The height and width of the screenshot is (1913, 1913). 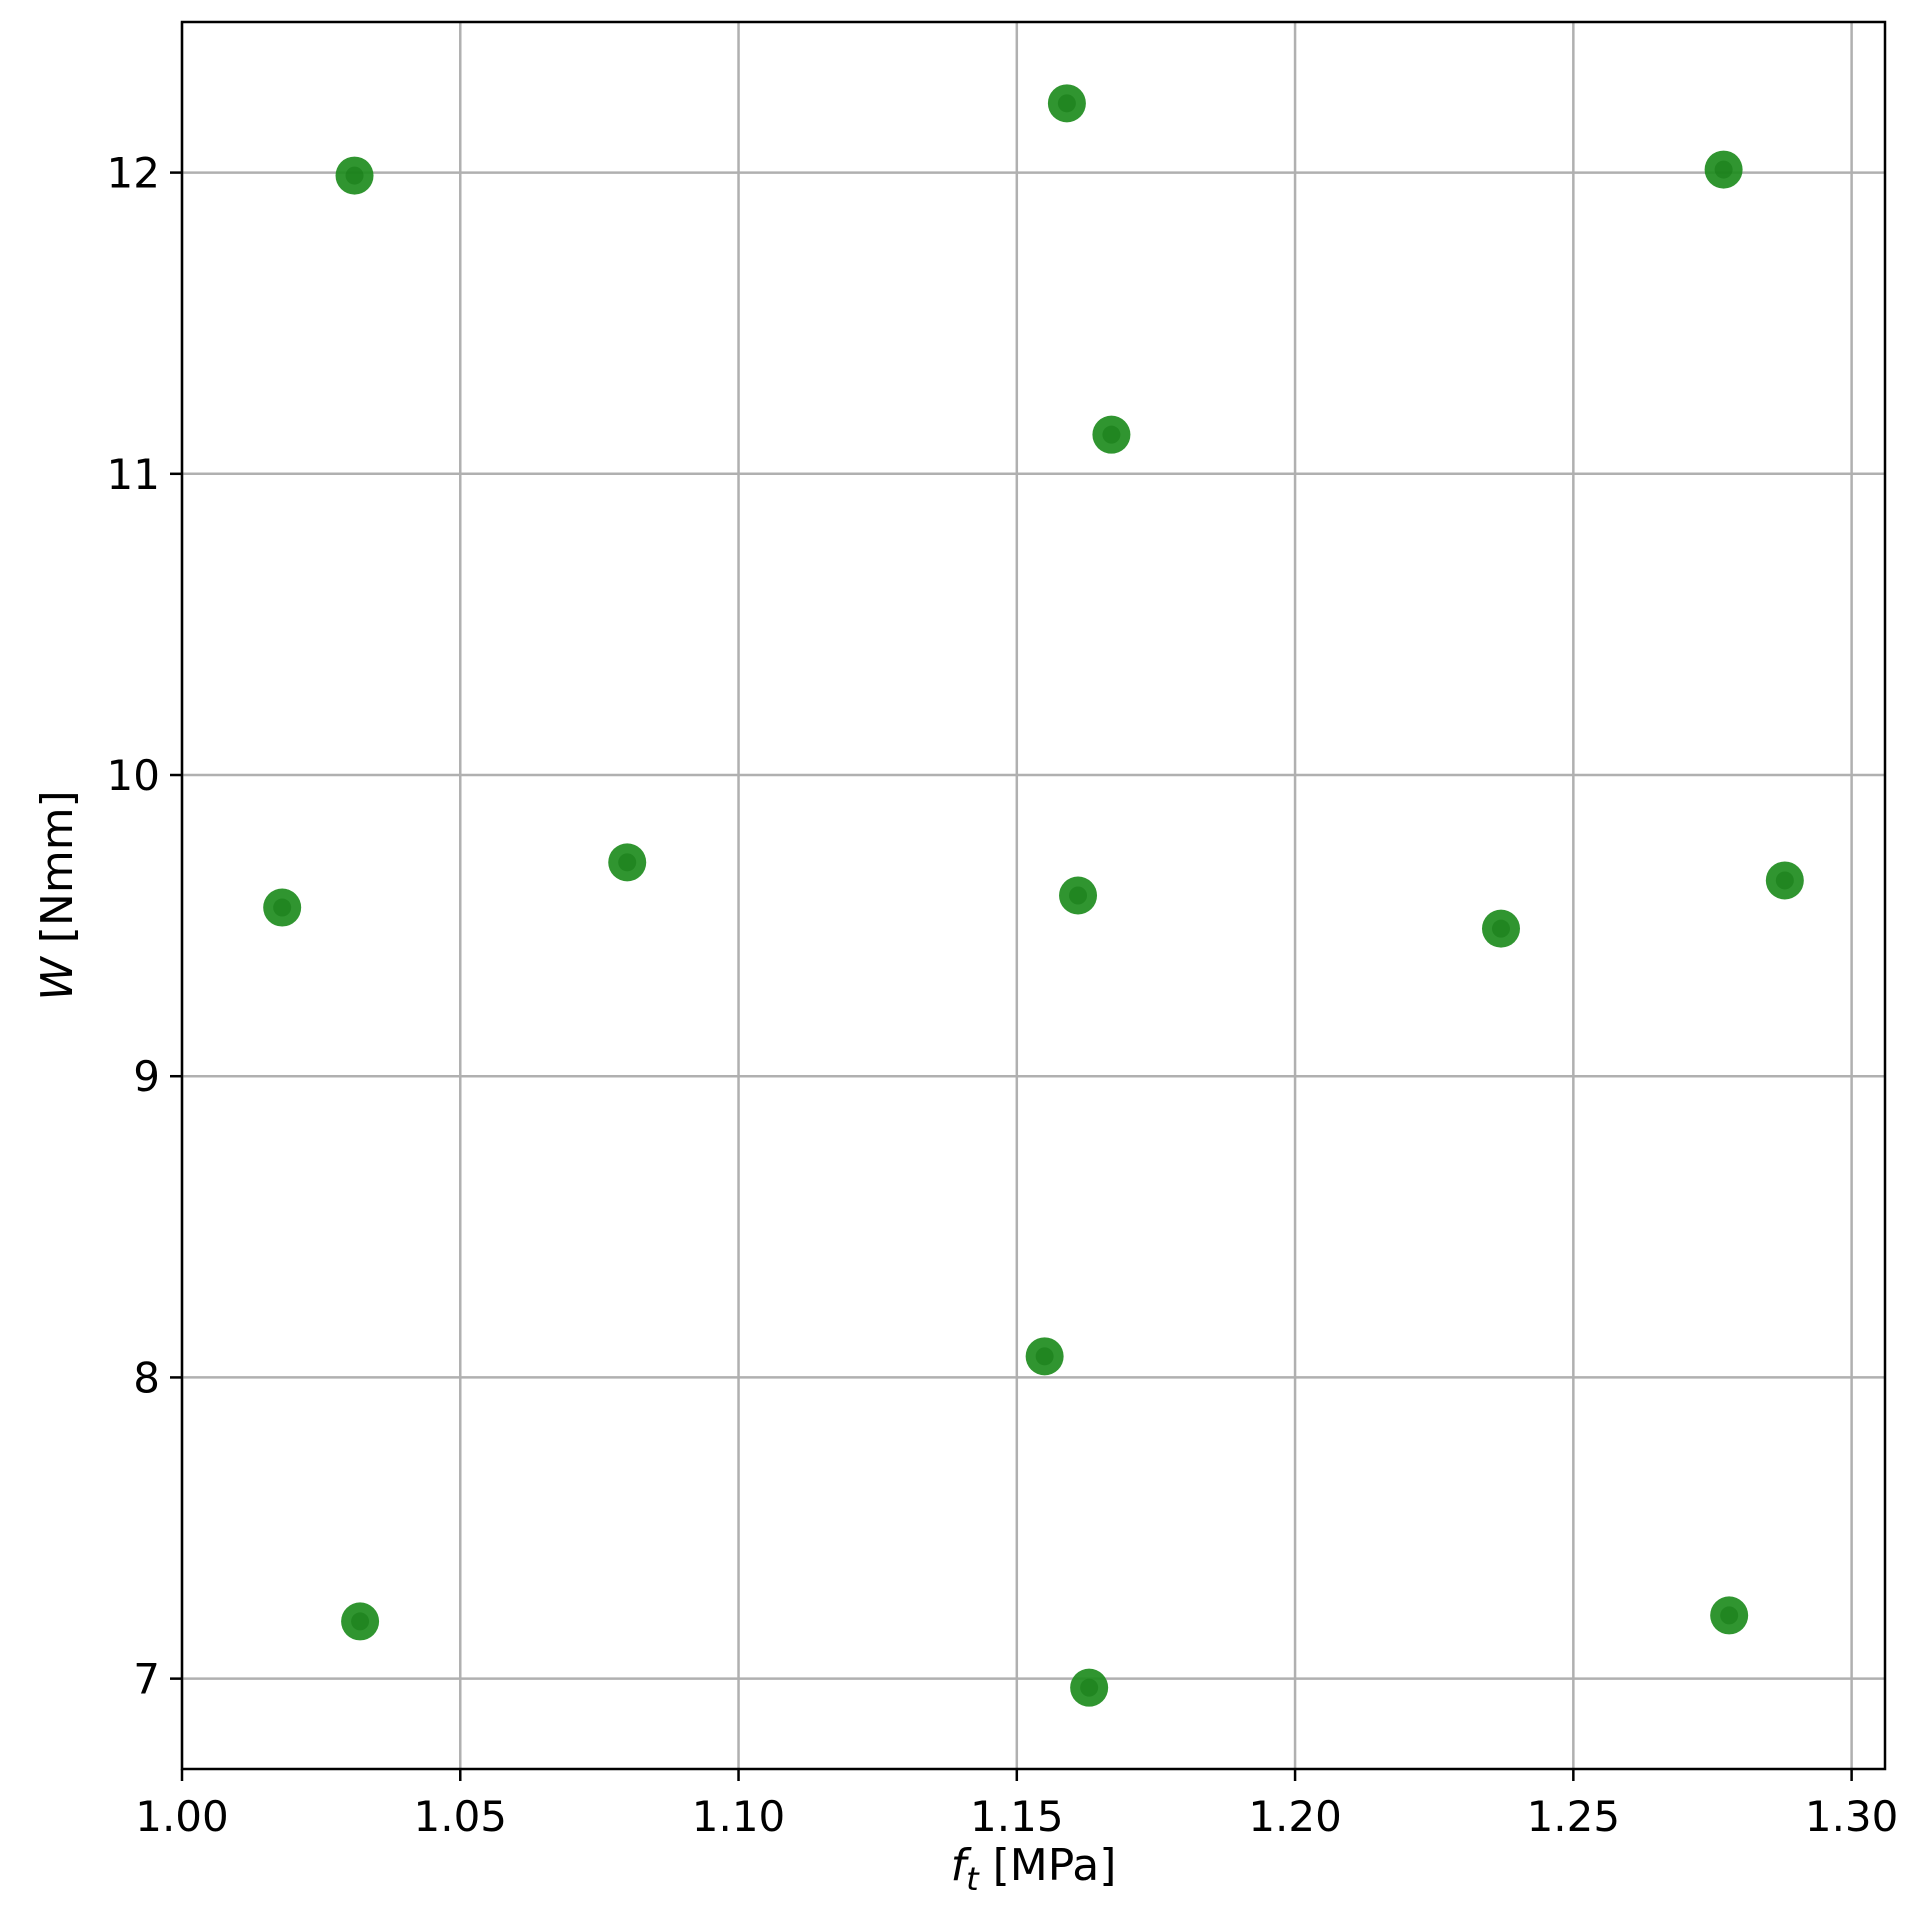 What do you see at coordinates (146, 1679) in the screenshot?
I see `y-tick-label: 7` at bounding box center [146, 1679].